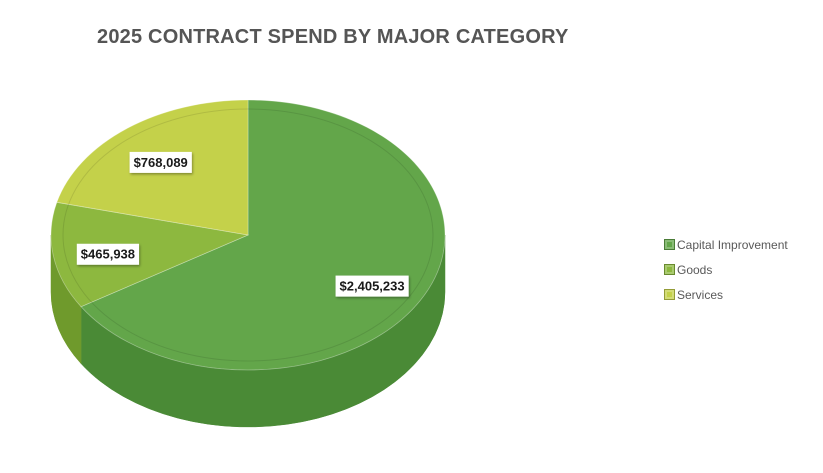 The image size is (823, 473). I want to click on legend-item-services: Services, so click(726, 294).